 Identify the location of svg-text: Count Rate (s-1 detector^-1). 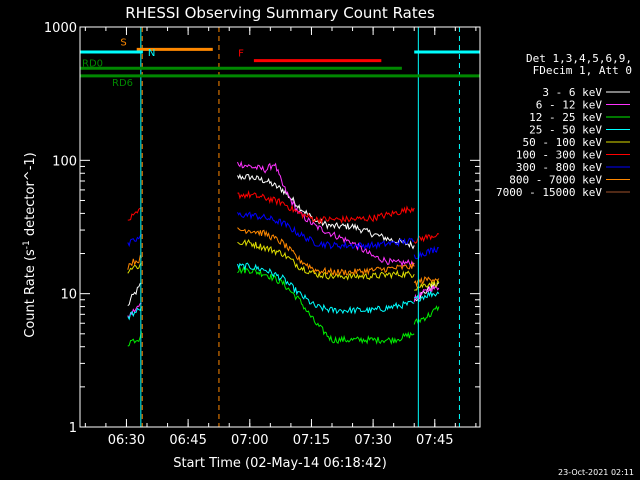
(30, 244).